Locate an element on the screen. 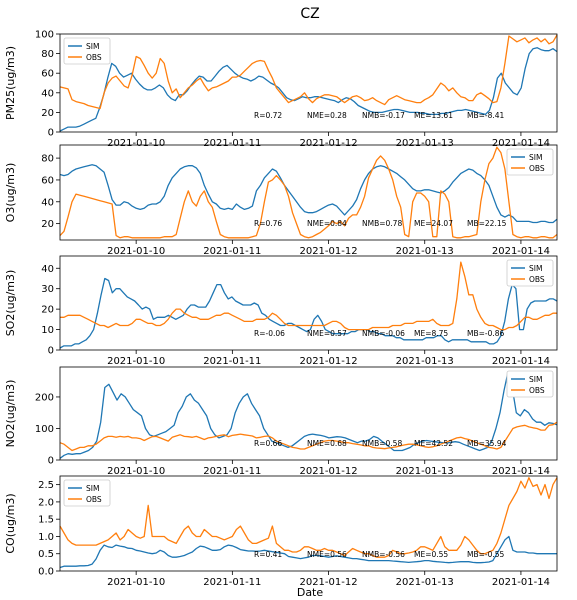 The image size is (577, 600). stat-label: ME=24.07 is located at coordinates (433, 223).